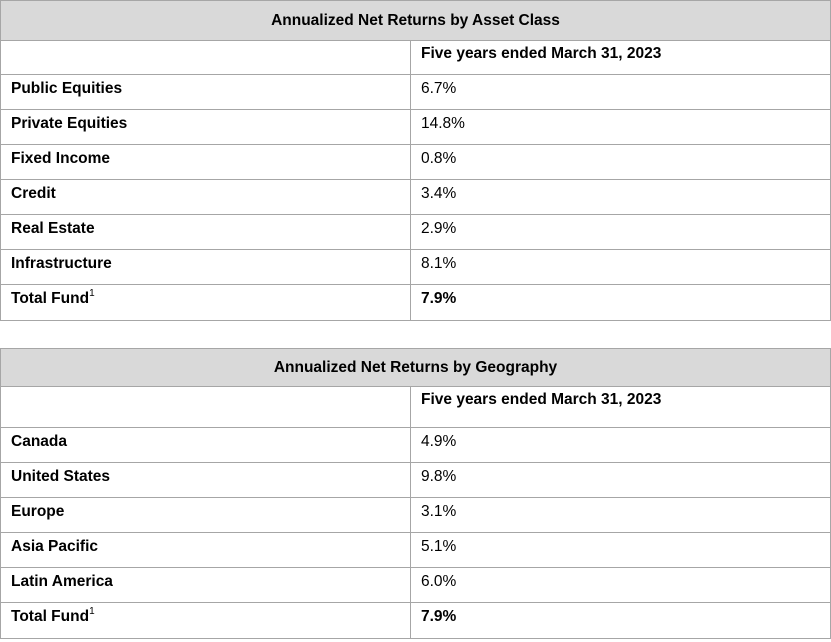  Describe the element at coordinates (620, 92) in the screenshot. I see `row-value: 6.7%` at that location.